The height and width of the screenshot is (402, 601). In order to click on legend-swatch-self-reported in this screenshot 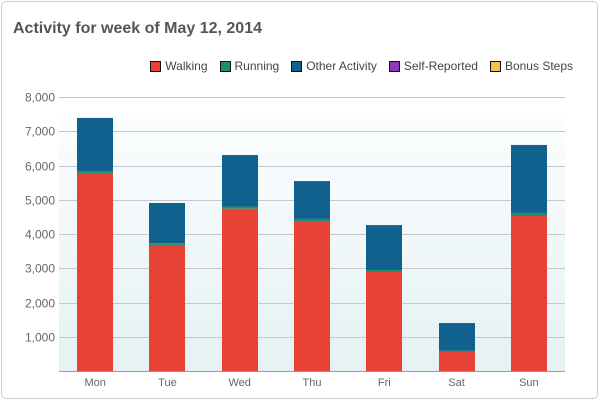, I will do `click(394, 66)`.